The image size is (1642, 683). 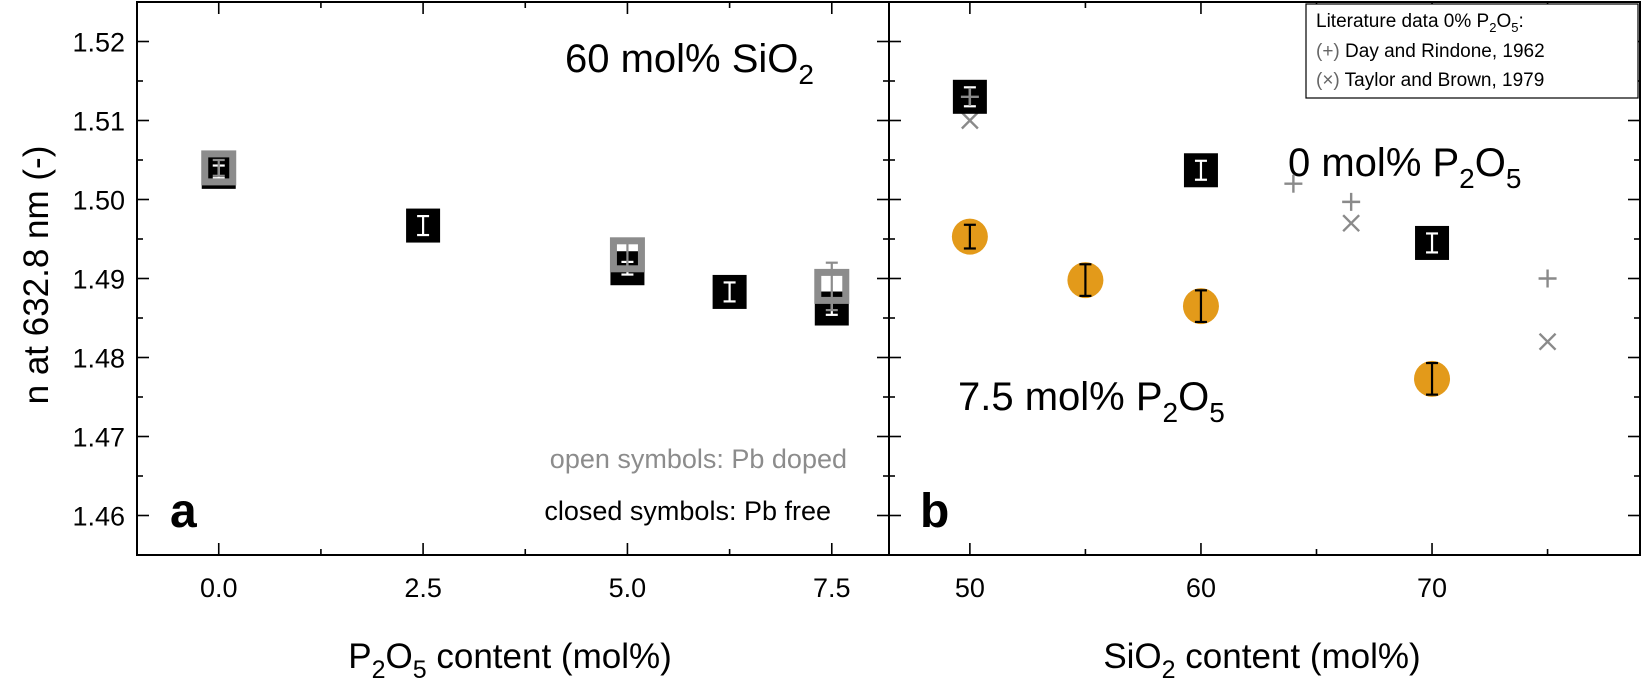 I want to click on x-tick-label-b: 60, so click(x=1201, y=588).